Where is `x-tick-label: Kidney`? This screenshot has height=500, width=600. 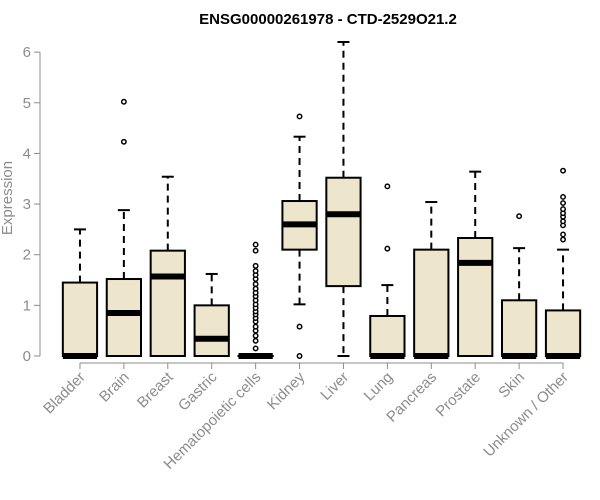 x-tick-label: Kidney is located at coordinates (286, 390).